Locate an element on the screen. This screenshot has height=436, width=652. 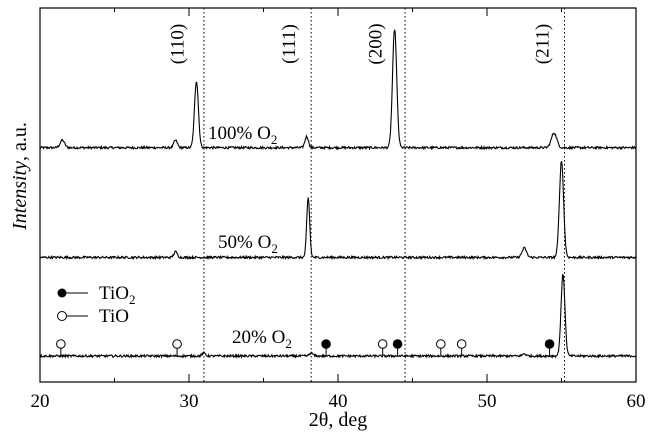
peak-label-3: (211) is located at coordinates (543, 44).